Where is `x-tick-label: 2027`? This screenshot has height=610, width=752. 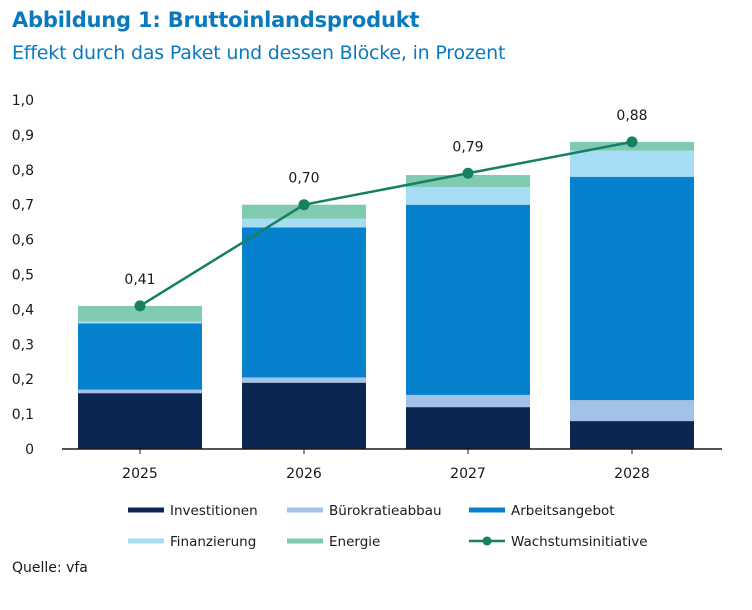
x-tick-label: 2027 is located at coordinates (468, 474).